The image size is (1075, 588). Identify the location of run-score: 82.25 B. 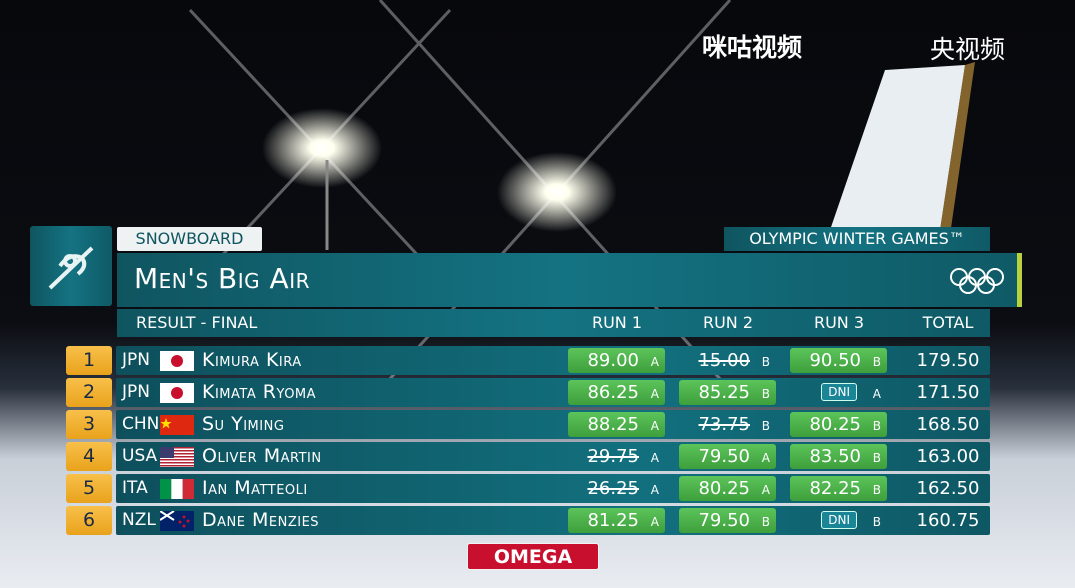
(838, 488).